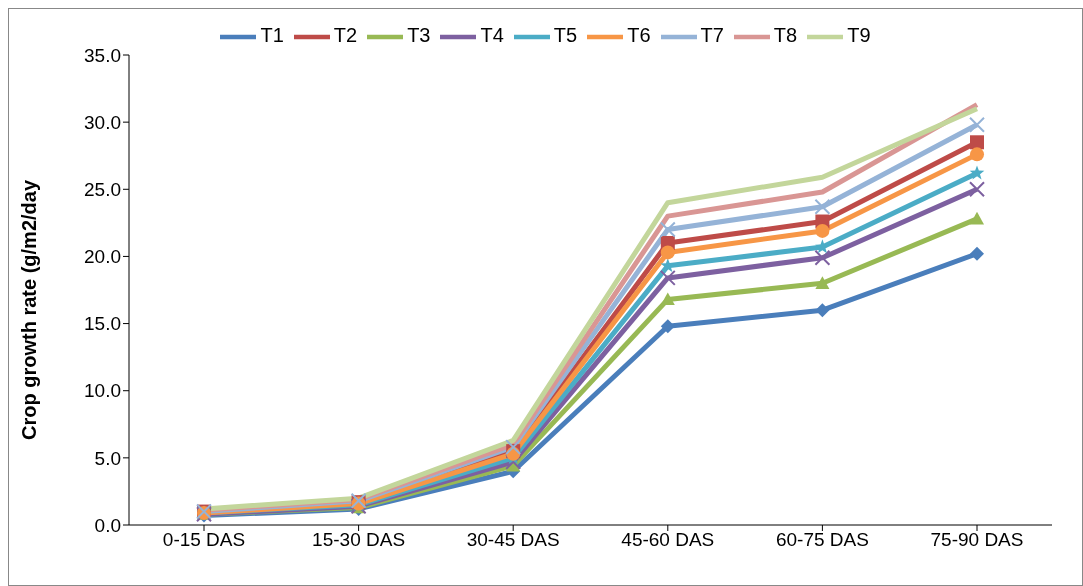  Describe the element at coordinates (359, 540) in the screenshot. I see `x-tick-label: 15-30 DAS` at that location.